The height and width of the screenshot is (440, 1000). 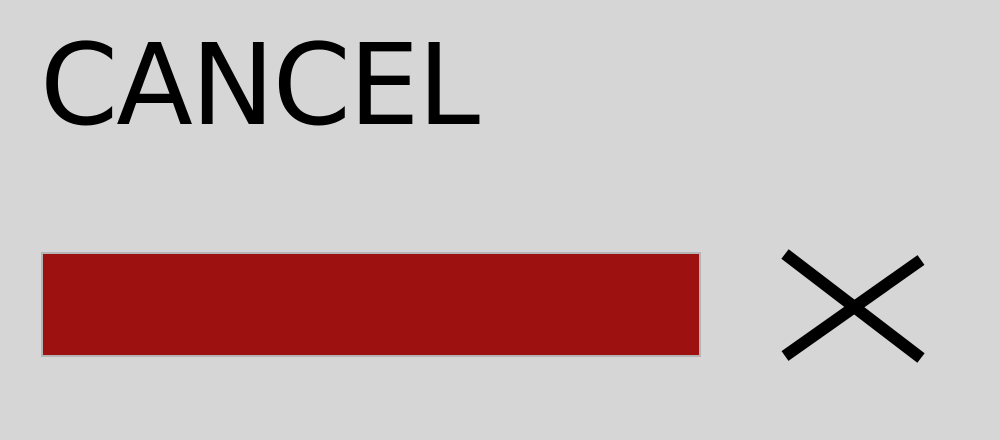 What do you see at coordinates (260, 86) in the screenshot?
I see `cancel-title: CANCEL` at bounding box center [260, 86].